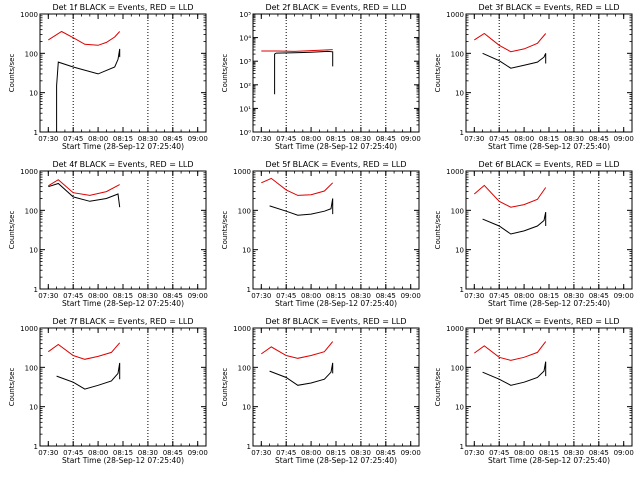 This screenshot has height=480, width=640. I want to click on y-tick-label: 10⁵, so click(245, 15).